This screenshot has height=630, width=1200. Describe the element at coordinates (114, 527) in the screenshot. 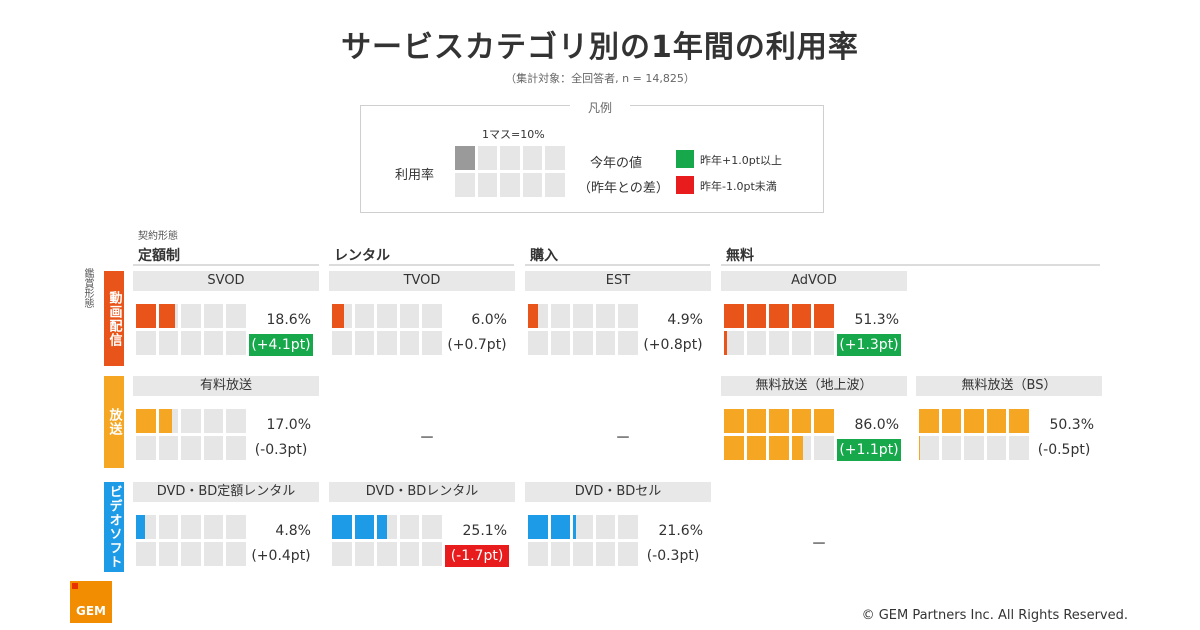

I see `row-header: ビデオソフト` at that location.